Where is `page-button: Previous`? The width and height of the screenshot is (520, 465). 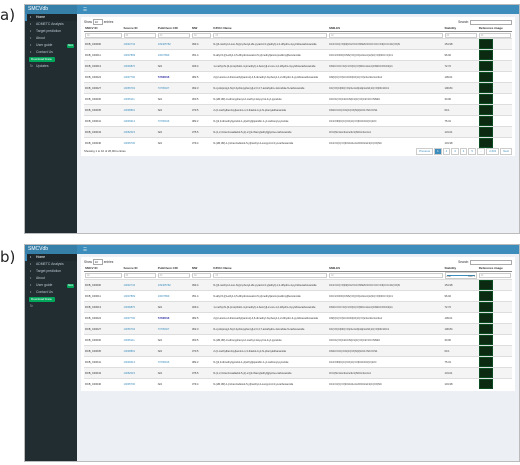 page-button: Previous is located at coordinates (425, 152).